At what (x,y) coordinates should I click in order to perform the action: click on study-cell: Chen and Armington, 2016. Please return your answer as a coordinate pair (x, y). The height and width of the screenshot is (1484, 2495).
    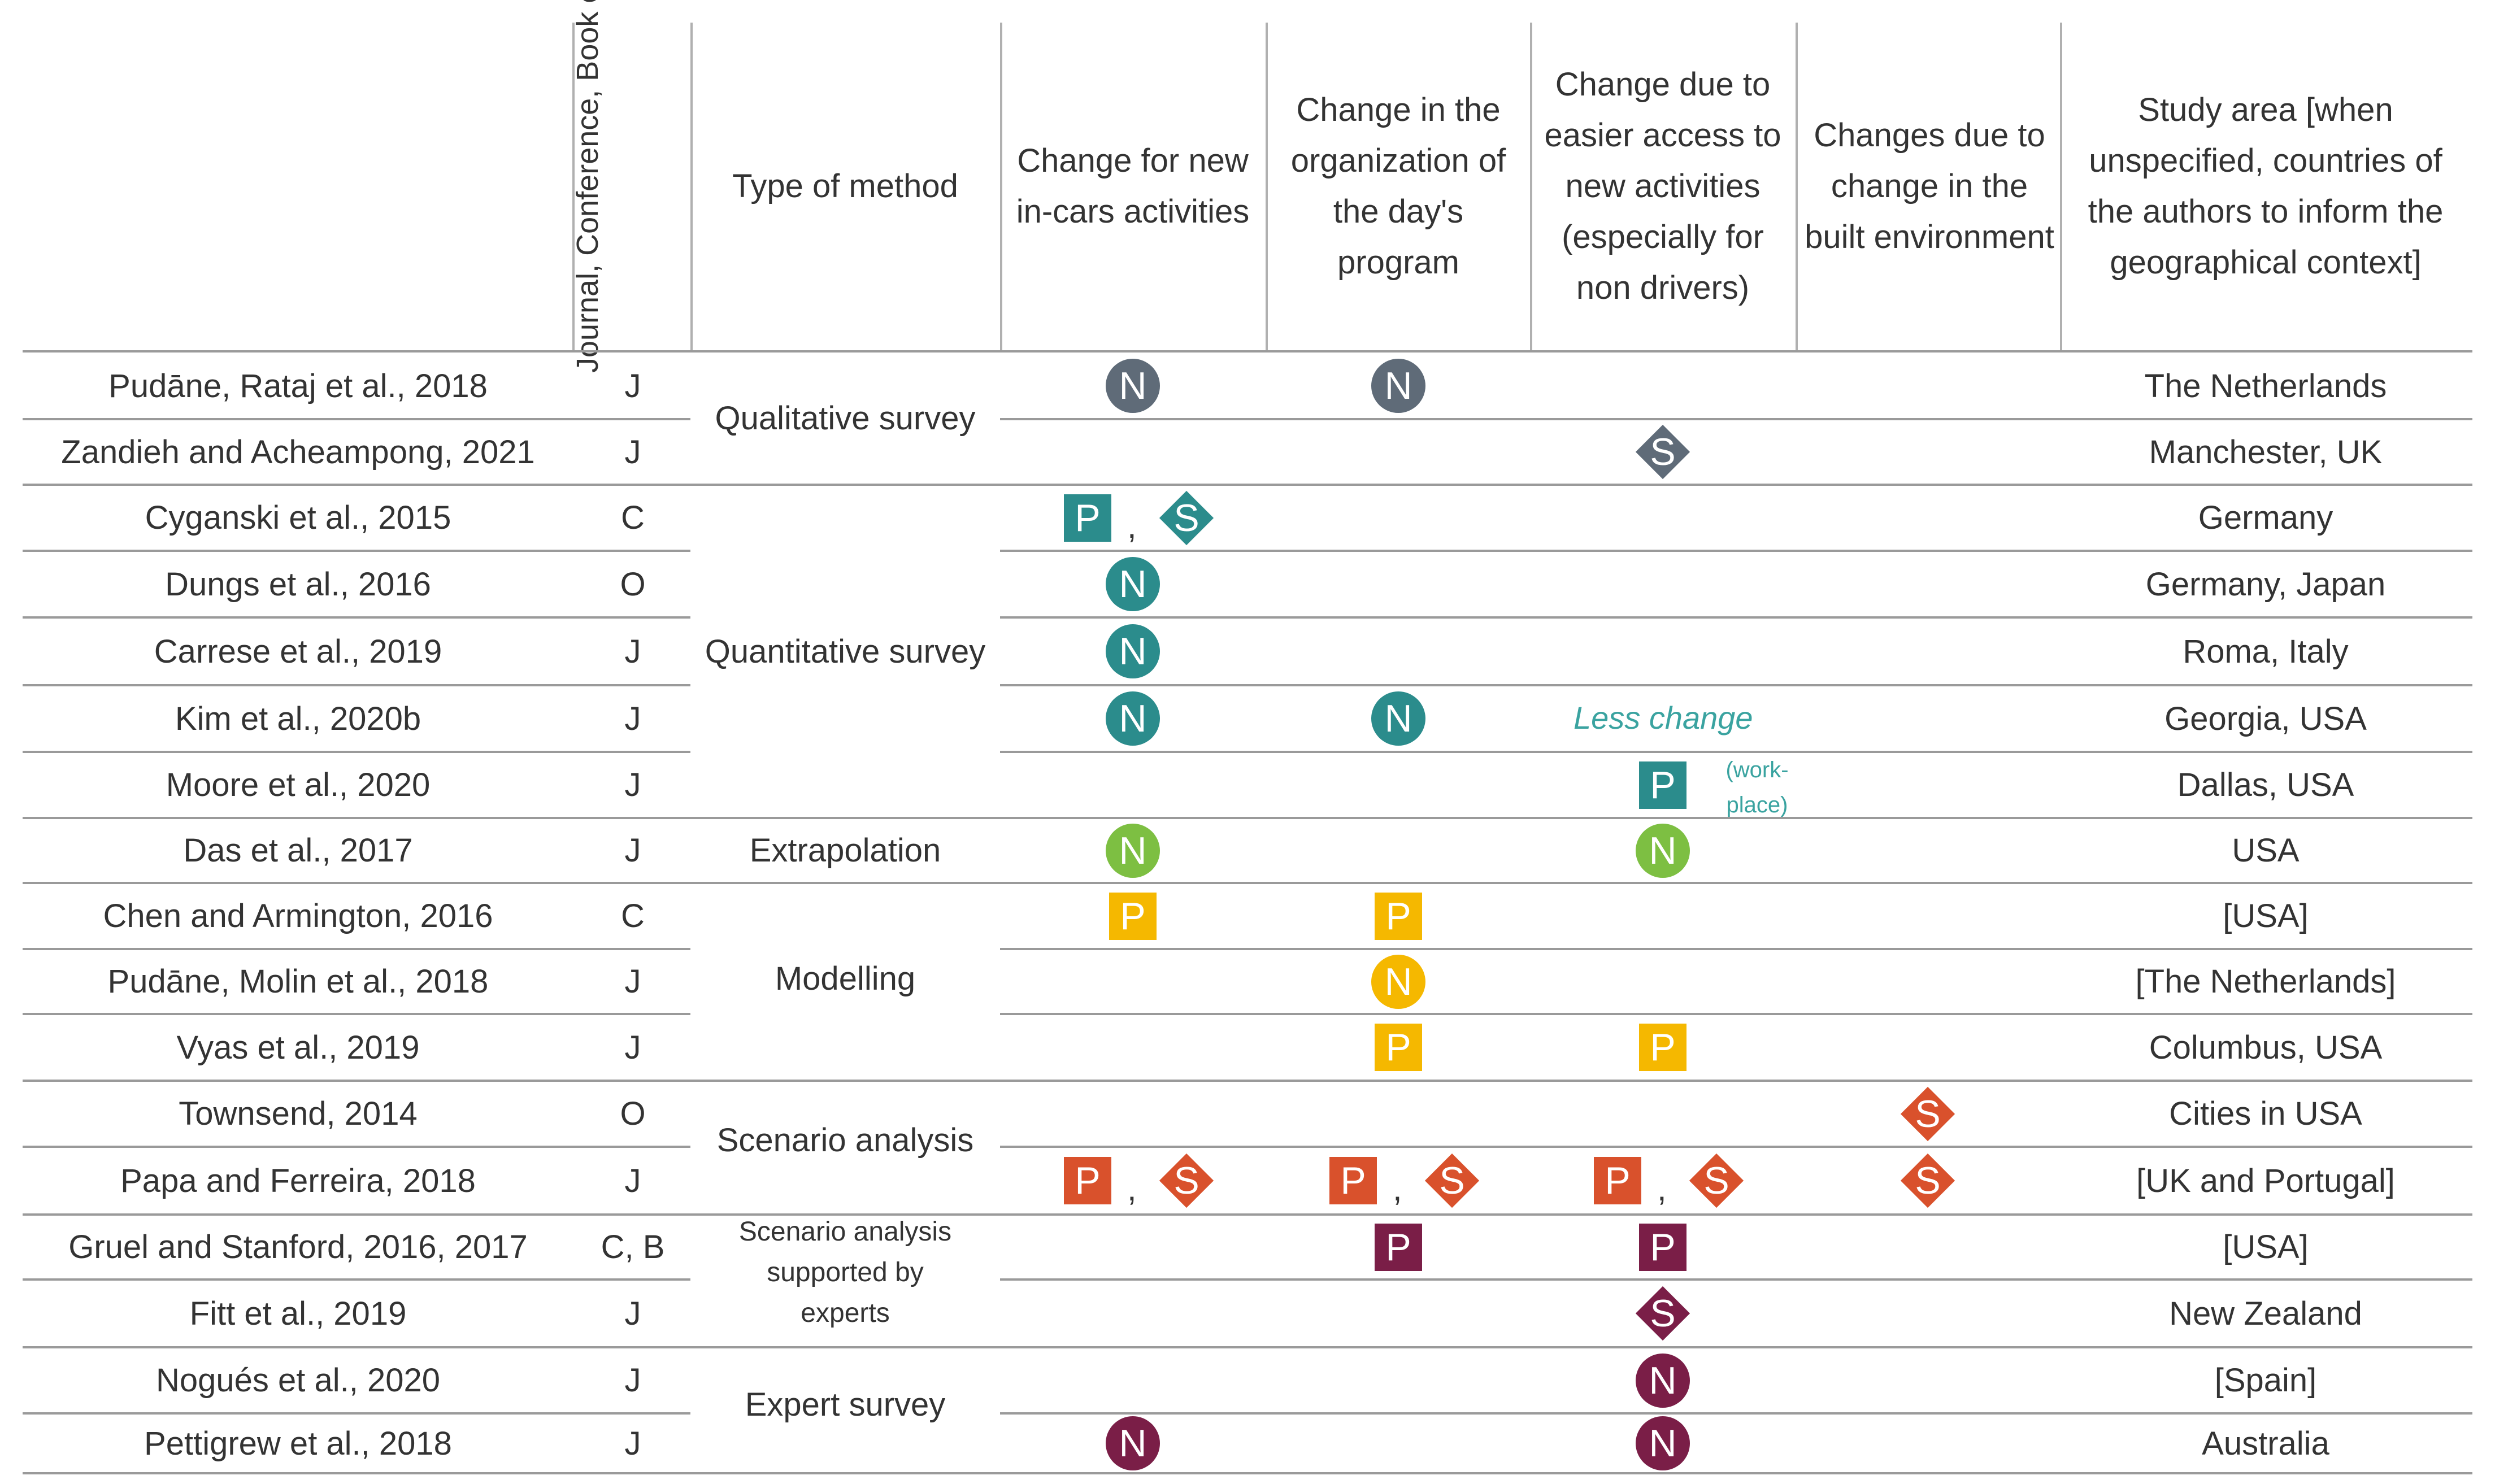
    Looking at the image, I should click on (298, 916).